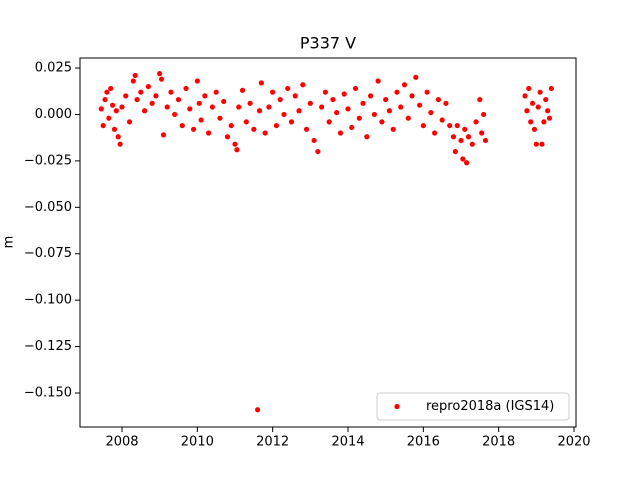 The width and height of the screenshot is (640, 480). I want to click on y-tick-label: −0.100, so click(48, 300).